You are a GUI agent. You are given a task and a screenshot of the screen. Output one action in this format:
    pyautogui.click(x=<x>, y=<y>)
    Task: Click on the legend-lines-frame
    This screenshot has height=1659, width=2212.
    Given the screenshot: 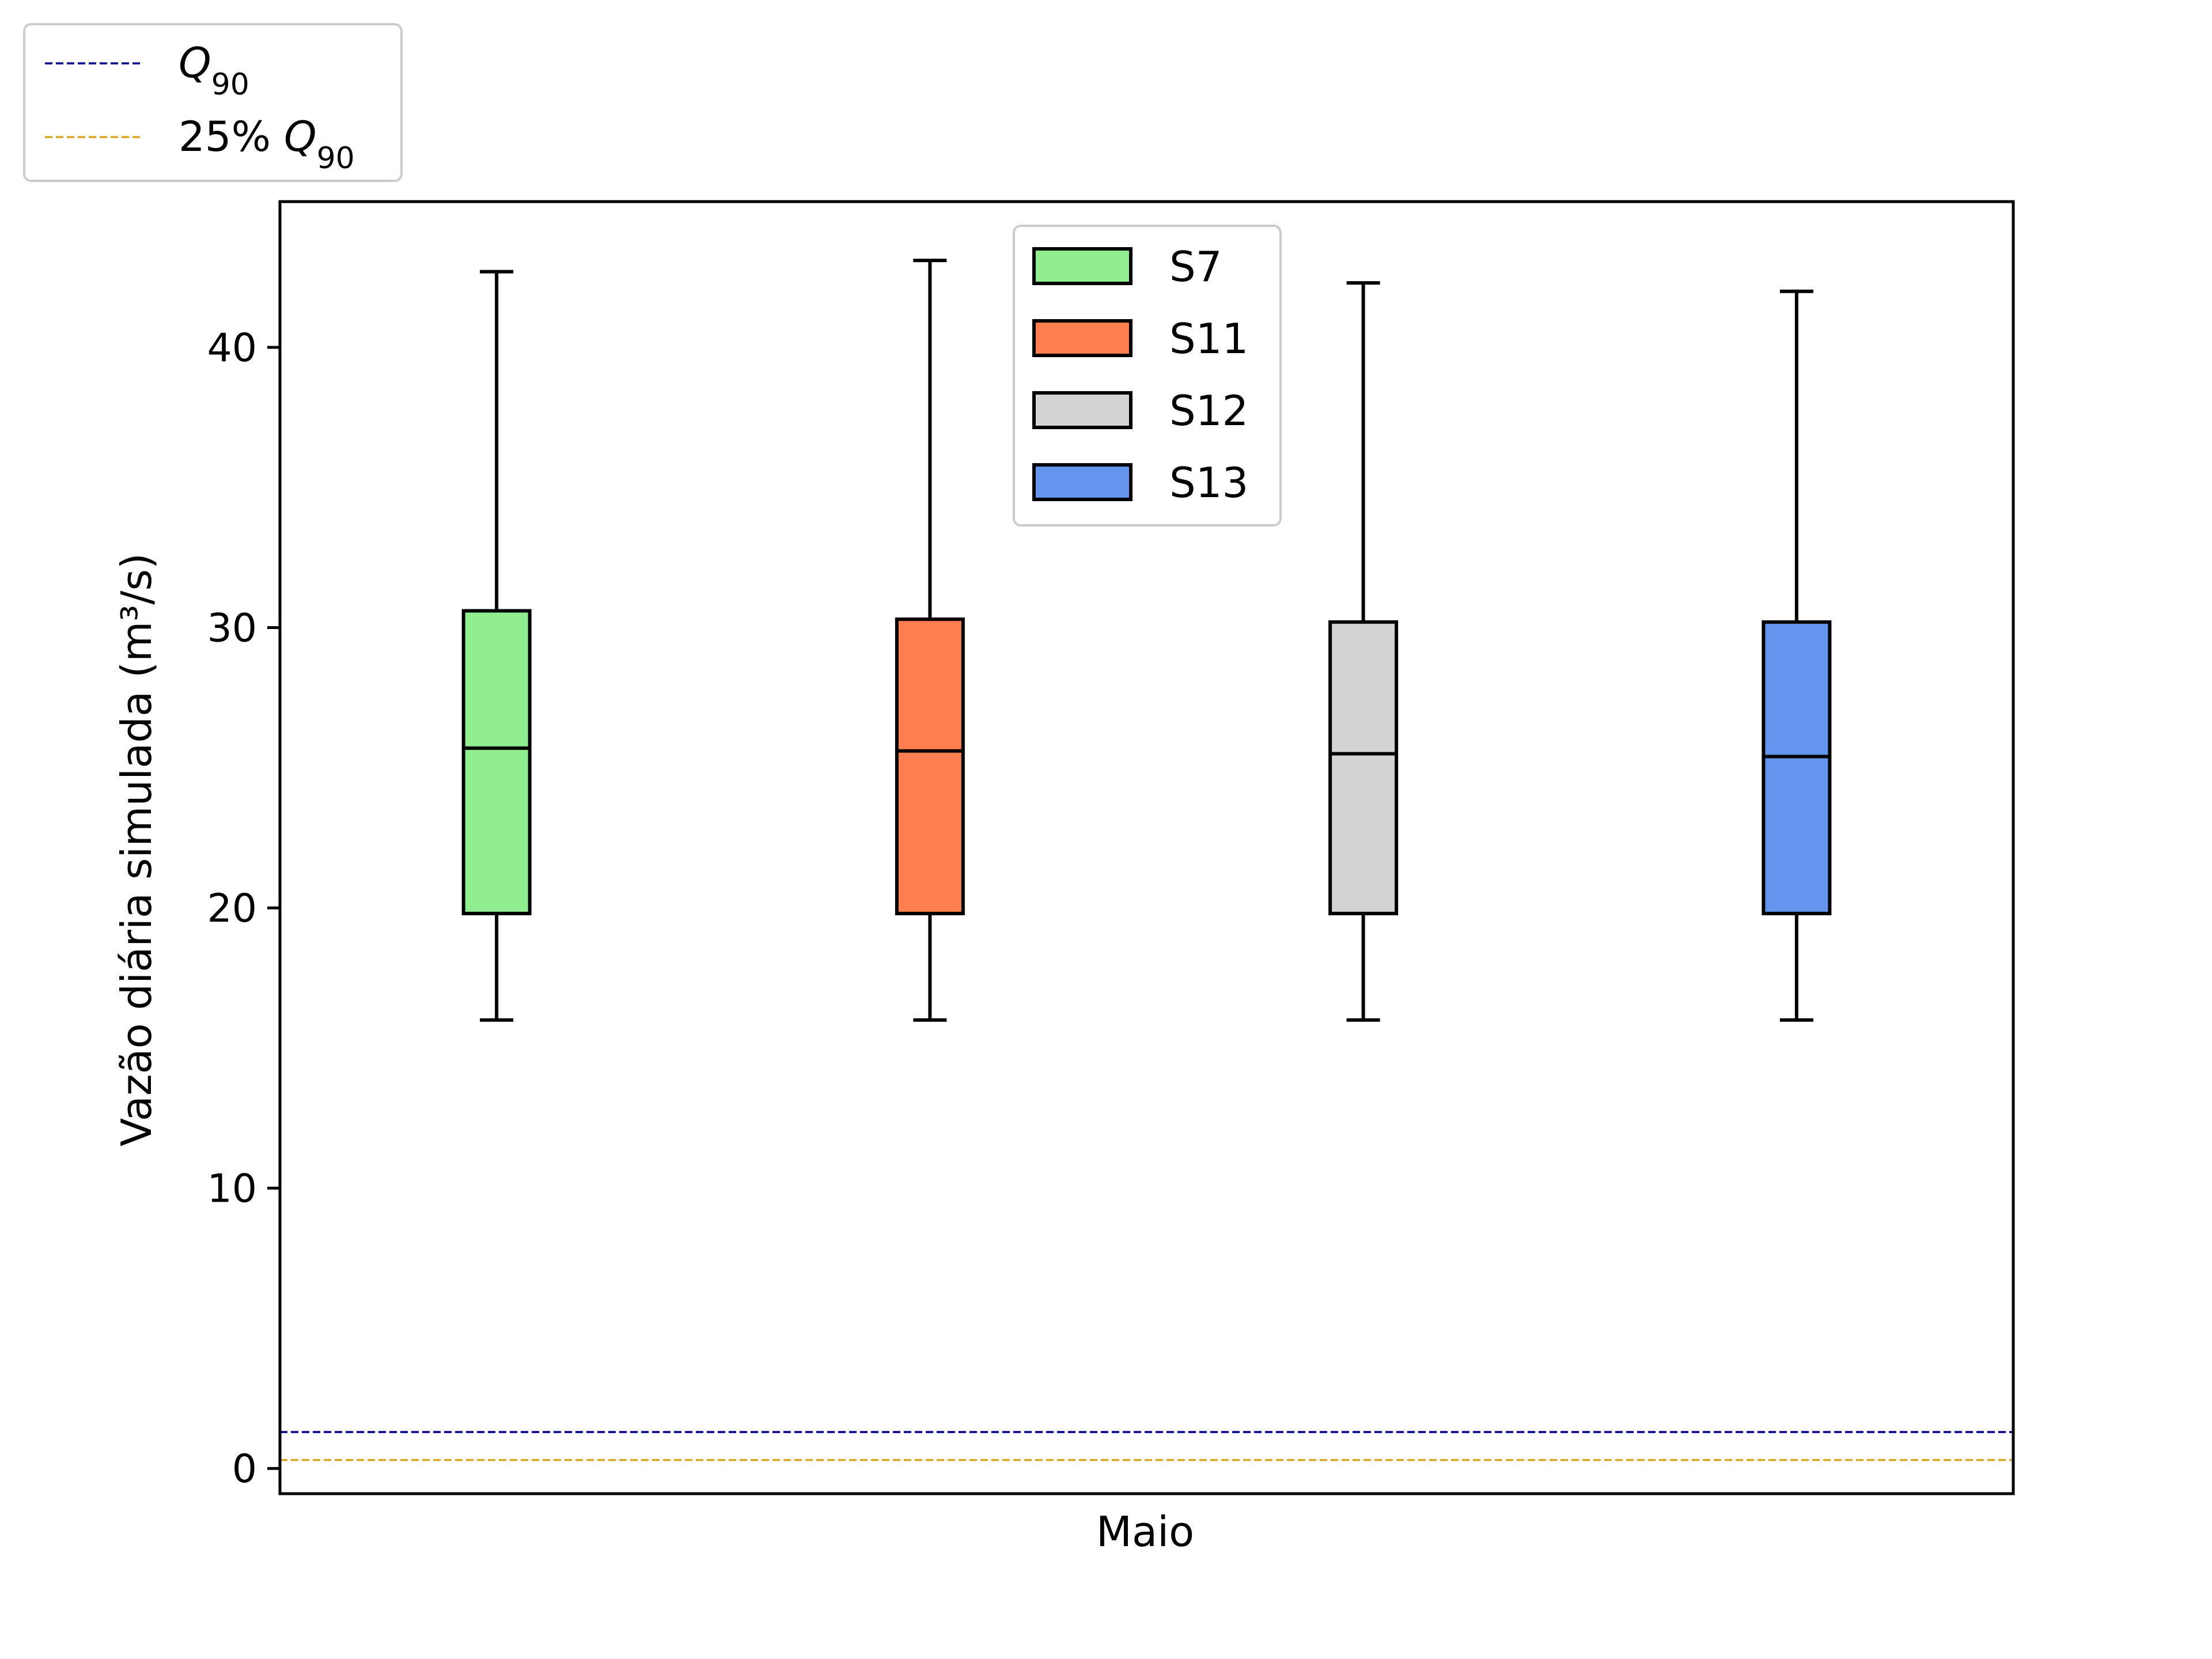 What is the action you would take?
    pyautogui.click(x=213, y=102)
    